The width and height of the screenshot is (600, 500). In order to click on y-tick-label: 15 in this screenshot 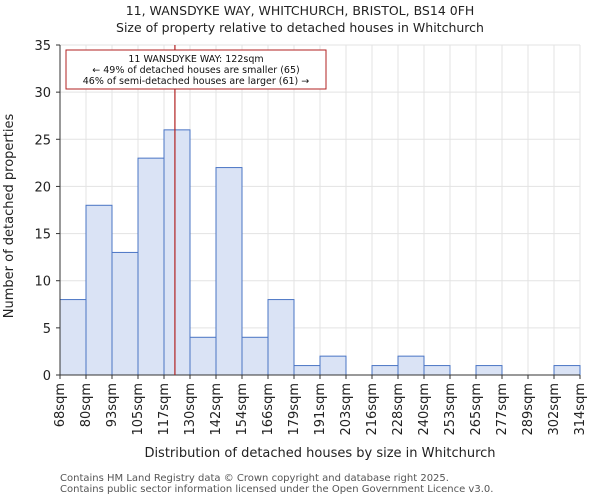, I will do `click(42, 235)`.